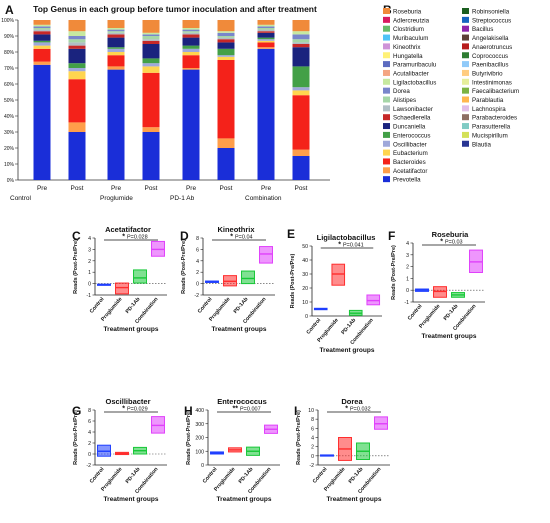 The image size is (550, 523). What do you see at coordinates (242, 401) in the screenshot?
I see `panel-title: Enterococcus` at bounding box center [242, 401].